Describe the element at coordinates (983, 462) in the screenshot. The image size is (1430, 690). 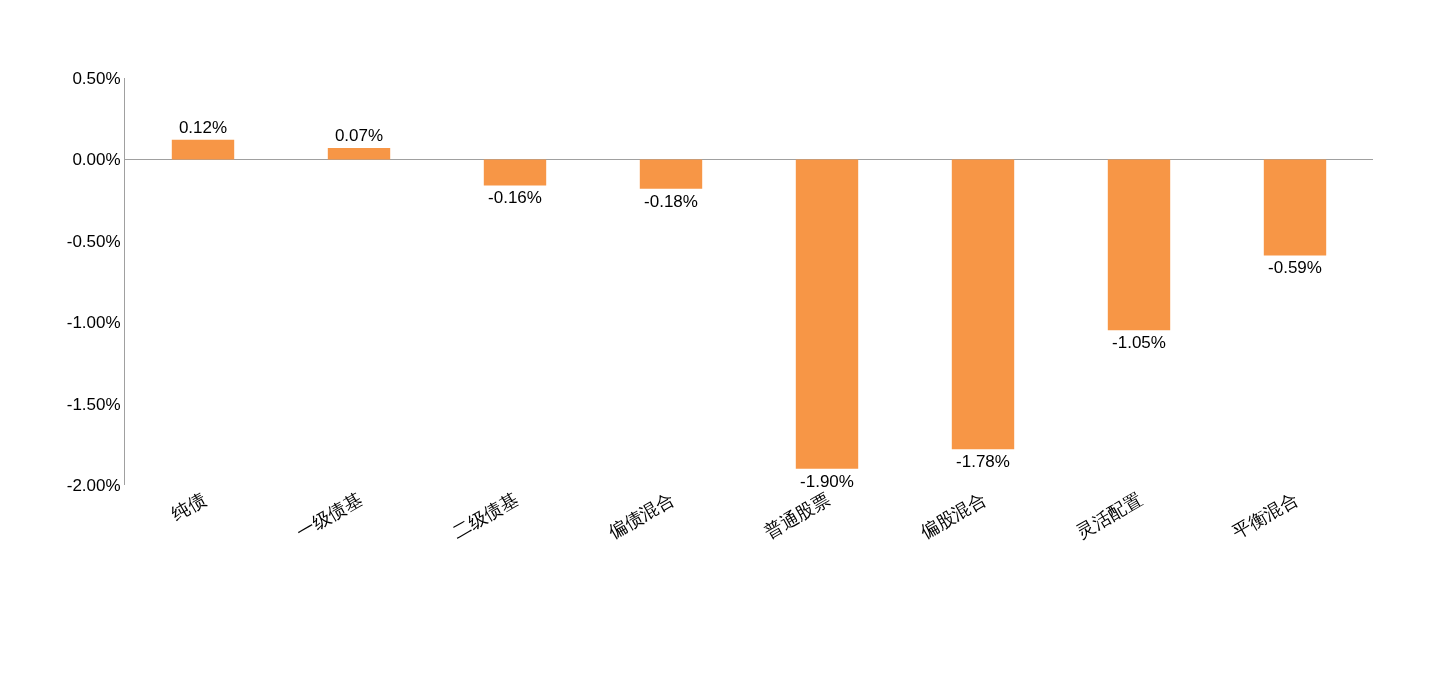
I see `data-label: -1.78%` at that location.